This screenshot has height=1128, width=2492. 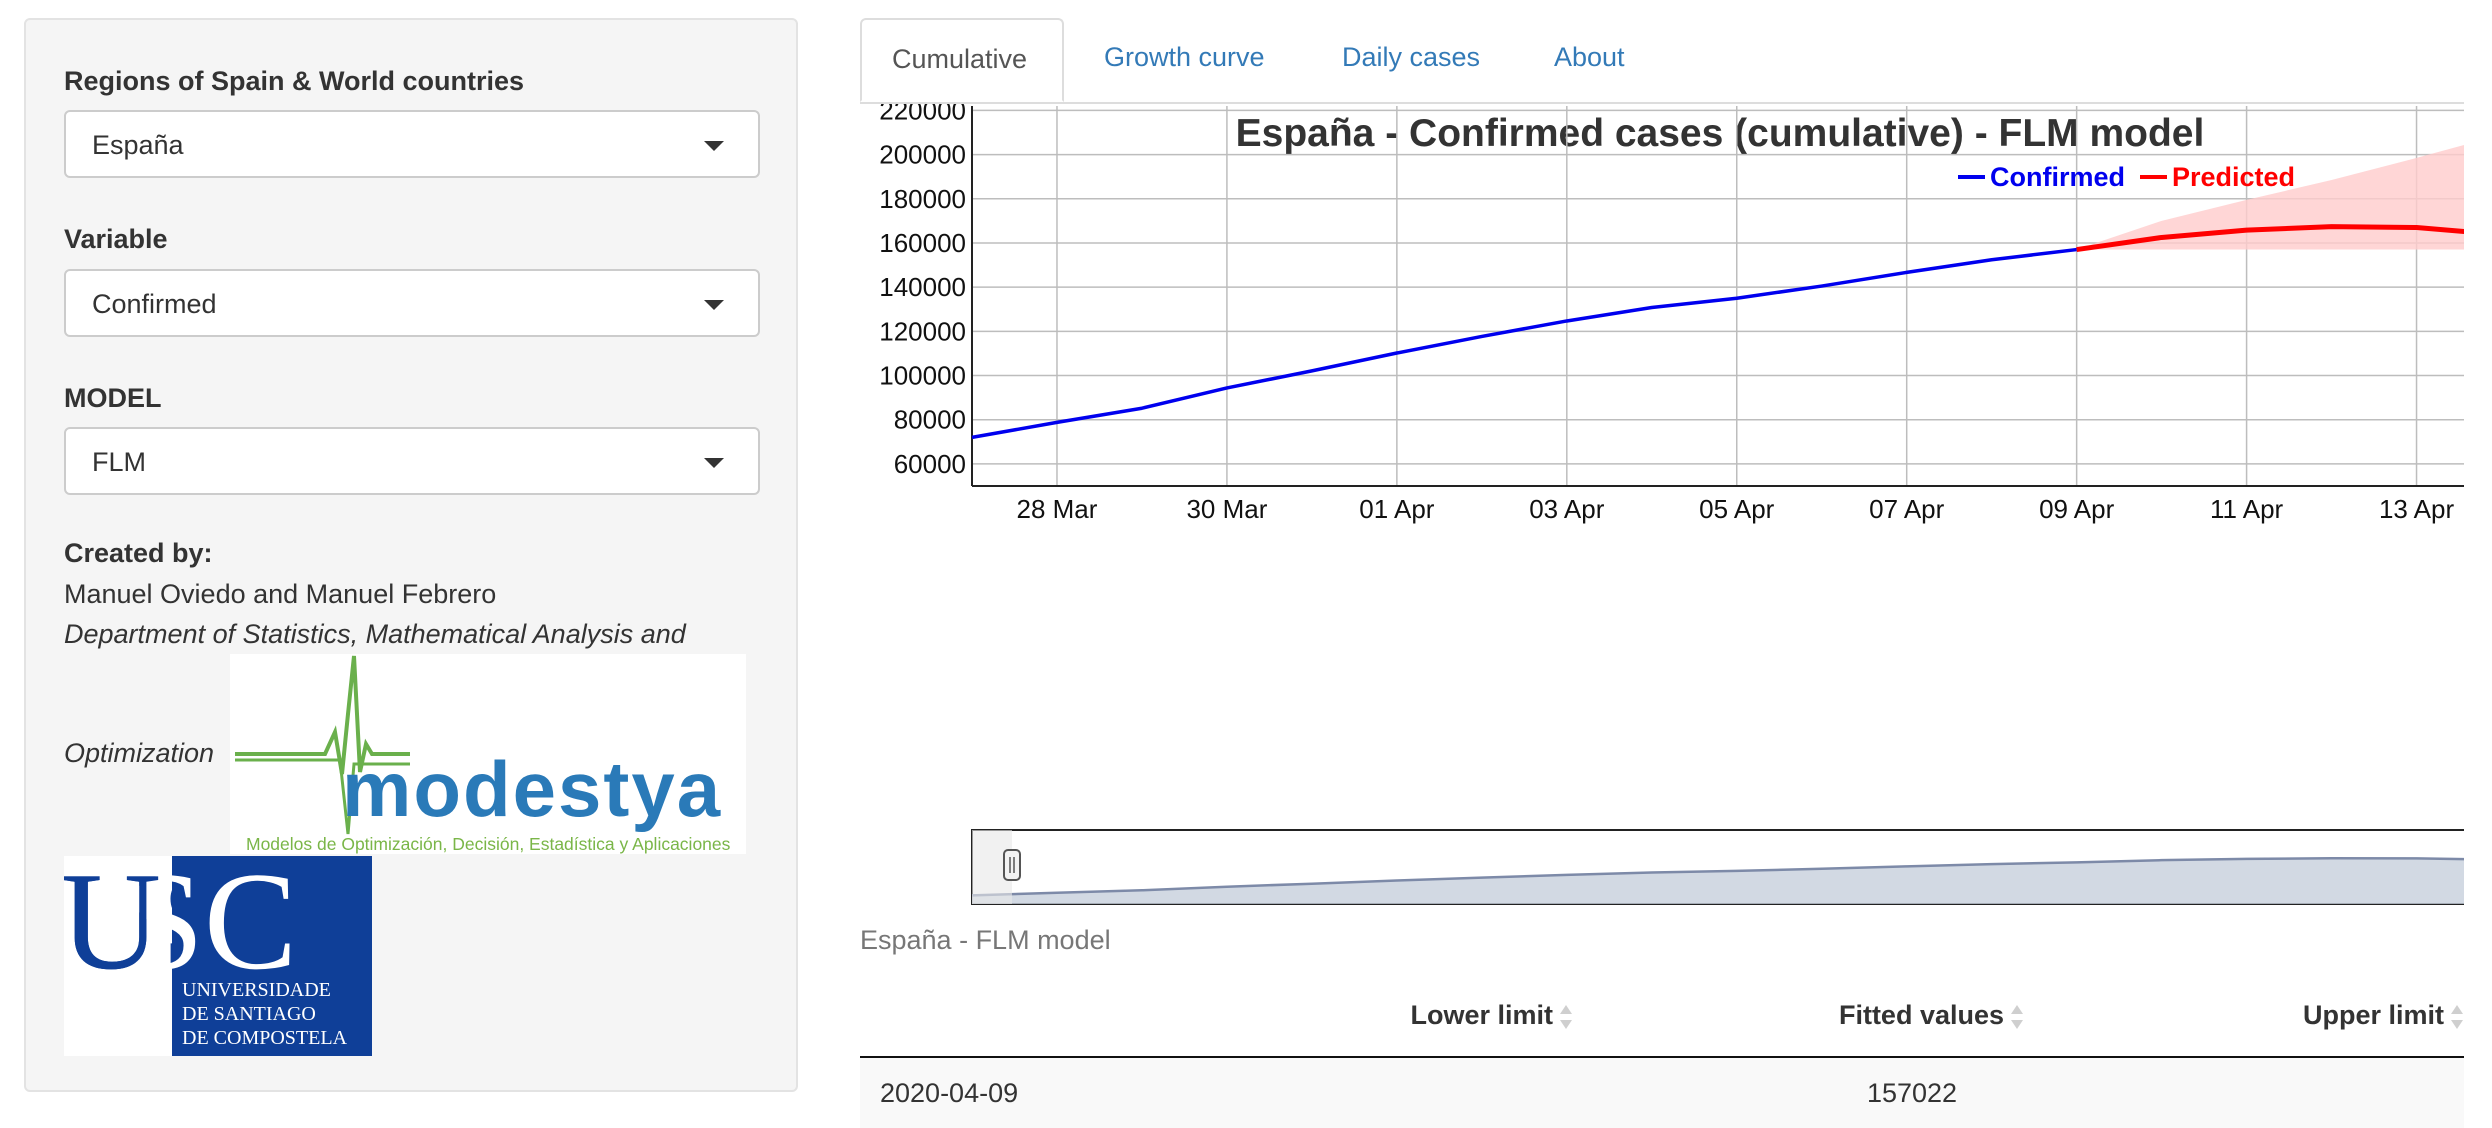 I want to click on series-layer, so click(x=1717, y=332).